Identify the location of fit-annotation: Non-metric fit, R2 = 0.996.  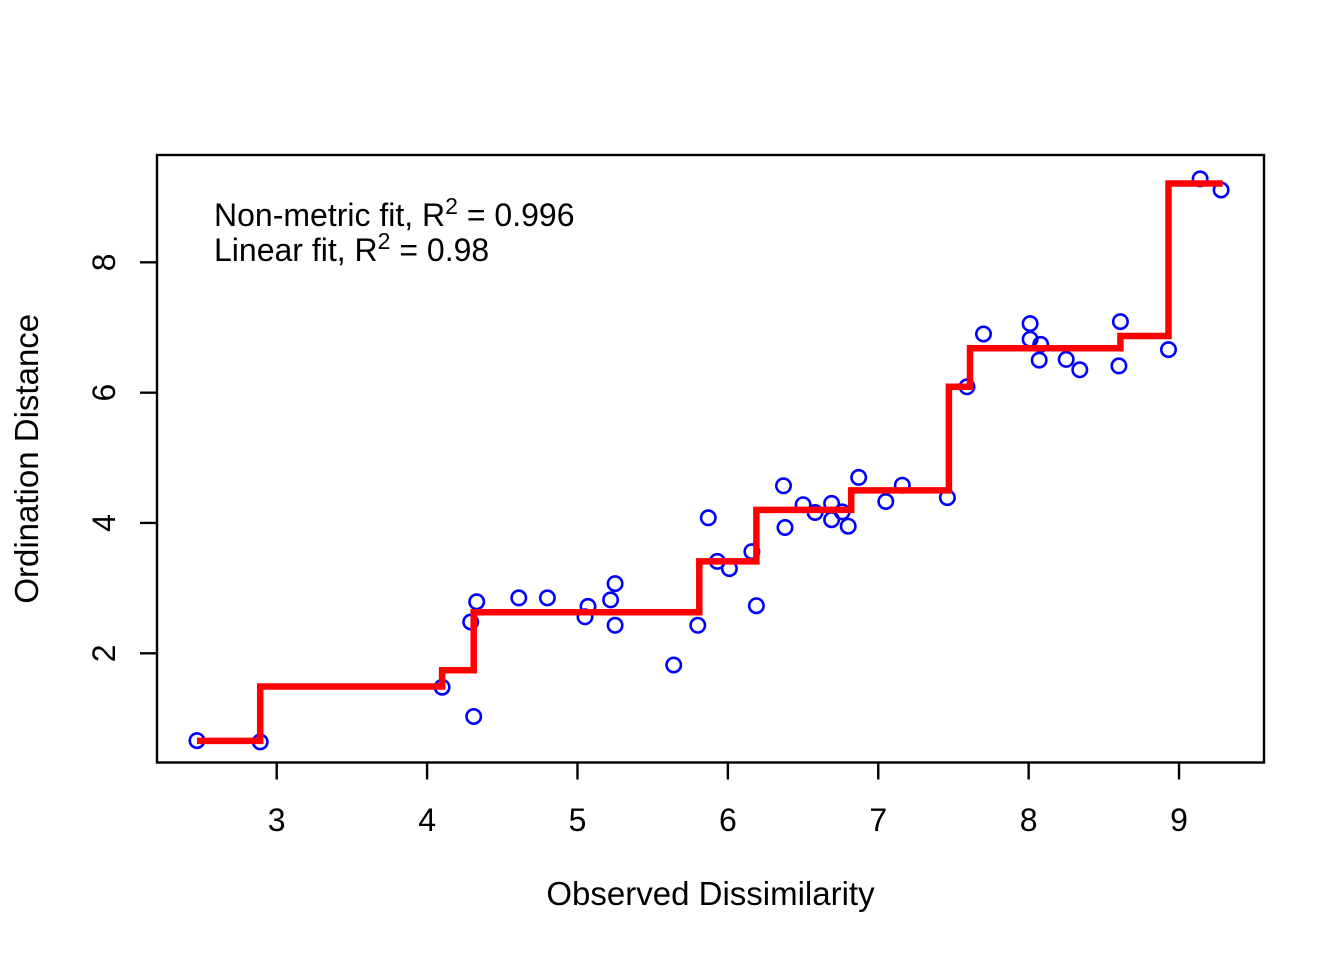
(394, 213).